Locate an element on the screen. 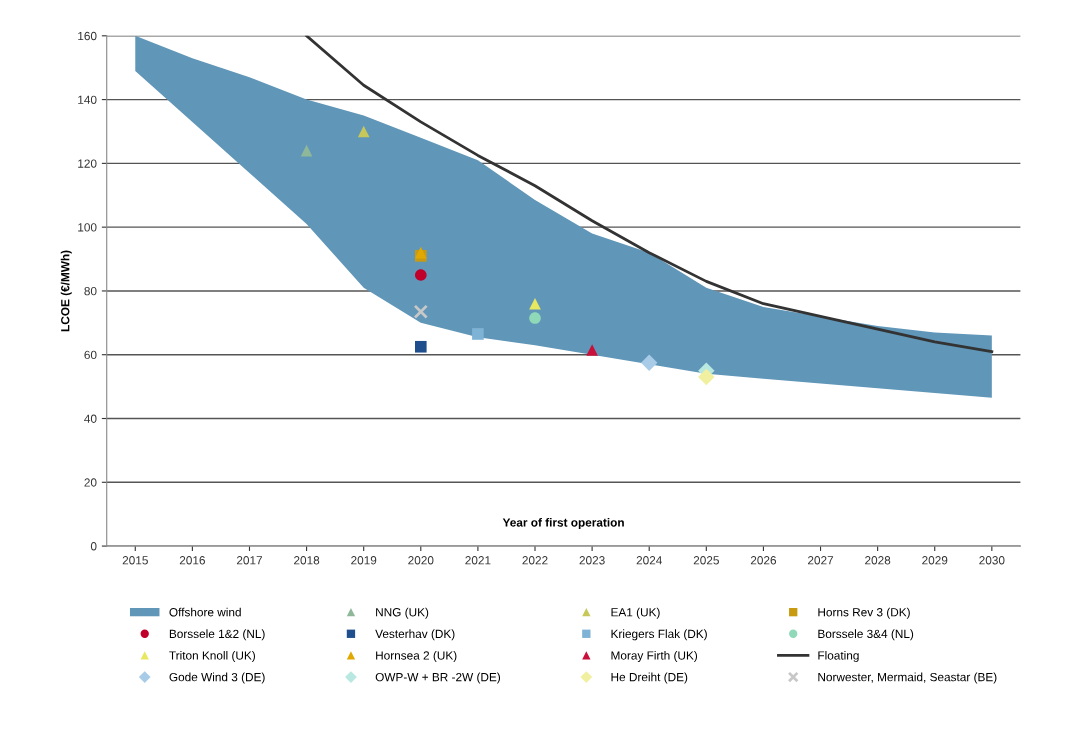 The height and width of the screenshot is (746, 1089). legend-label: Moray Firth (UK) is located at coordinates (654, 656).